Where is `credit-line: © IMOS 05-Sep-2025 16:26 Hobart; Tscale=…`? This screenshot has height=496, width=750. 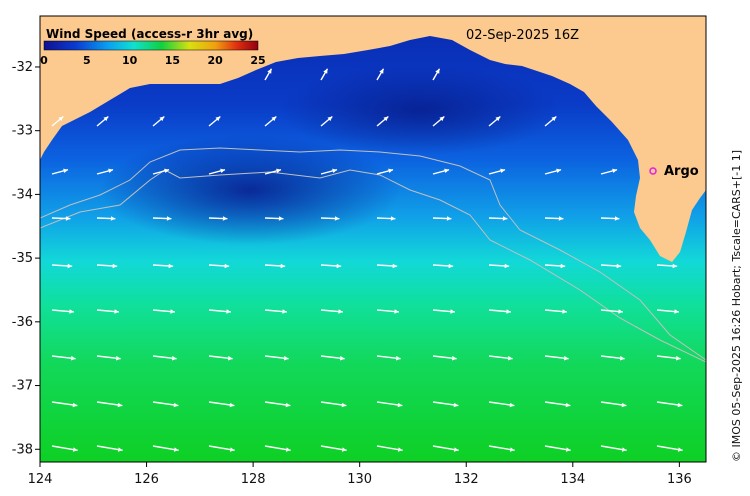
credit-line: © IMOS 05-Sep-2025 16:26 Hobart; Tscale=… is located at coordinates (736, 306).